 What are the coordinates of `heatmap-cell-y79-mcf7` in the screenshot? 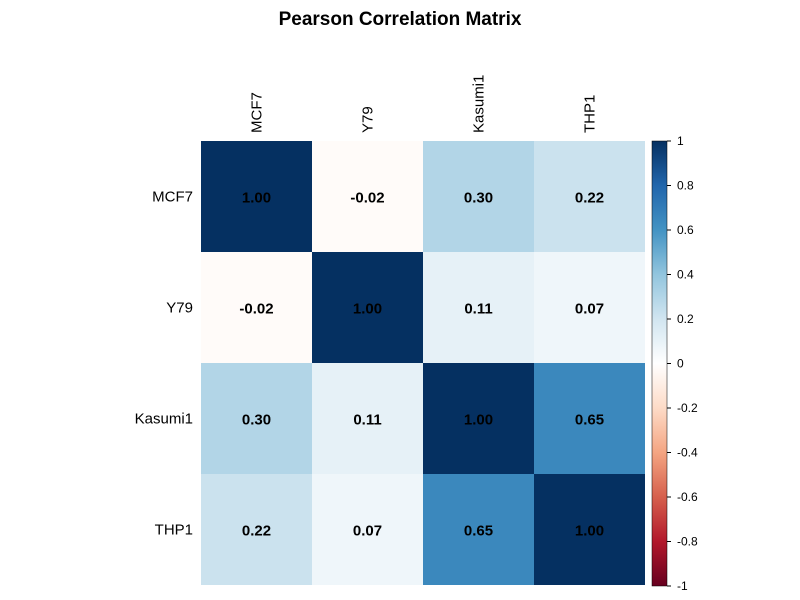 It's located at (256, 307).